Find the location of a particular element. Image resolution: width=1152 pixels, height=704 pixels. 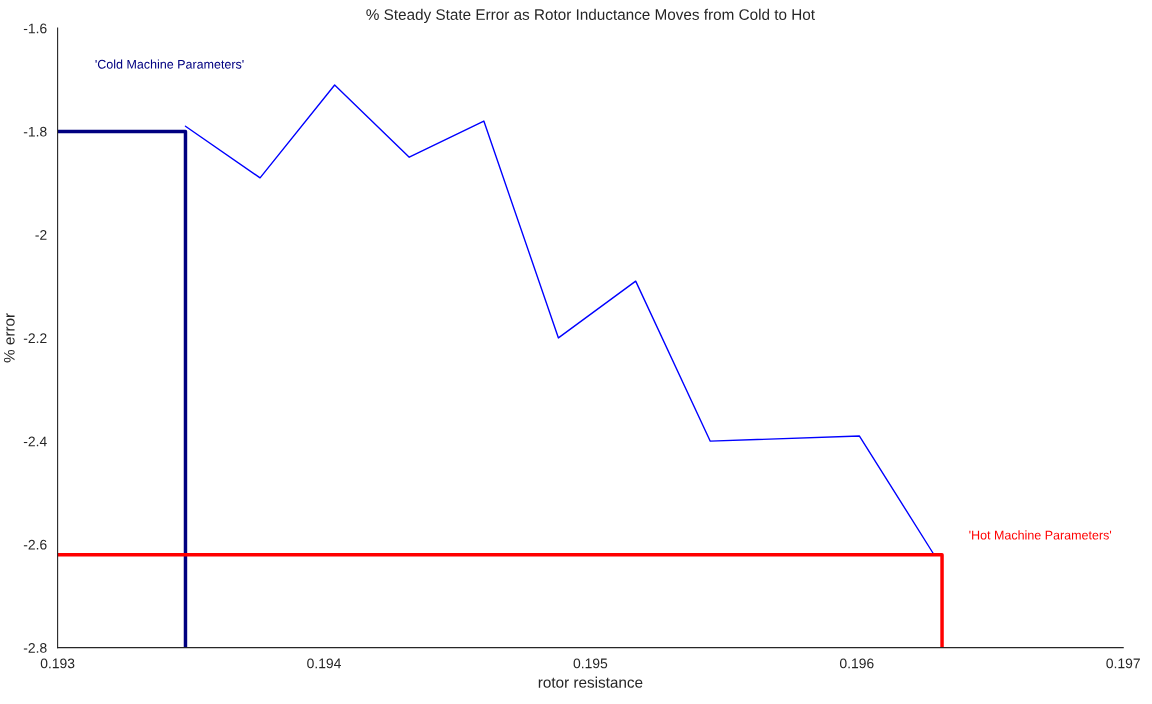

y-tick-label: -2.8 is located at coordinates (35, 648).